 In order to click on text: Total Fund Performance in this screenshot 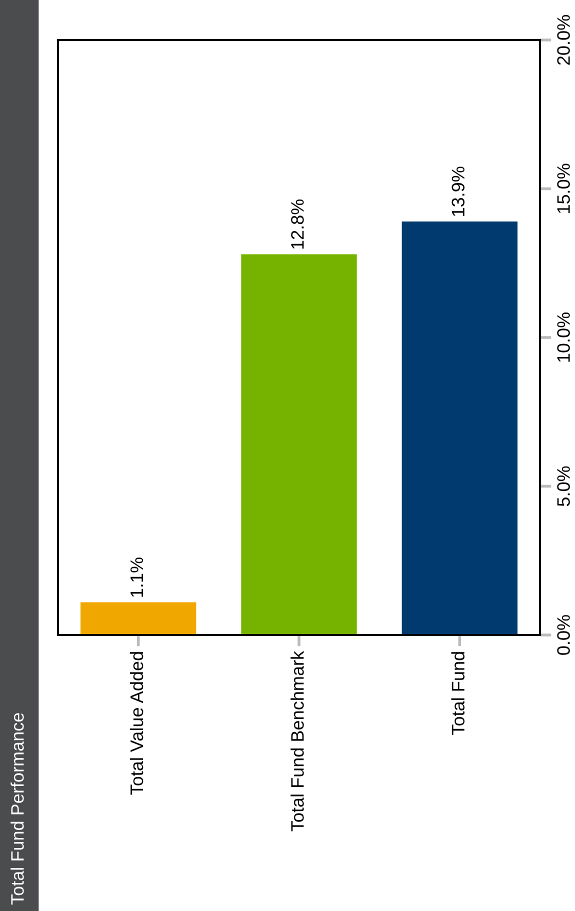, I will do `click(17, 809)`.